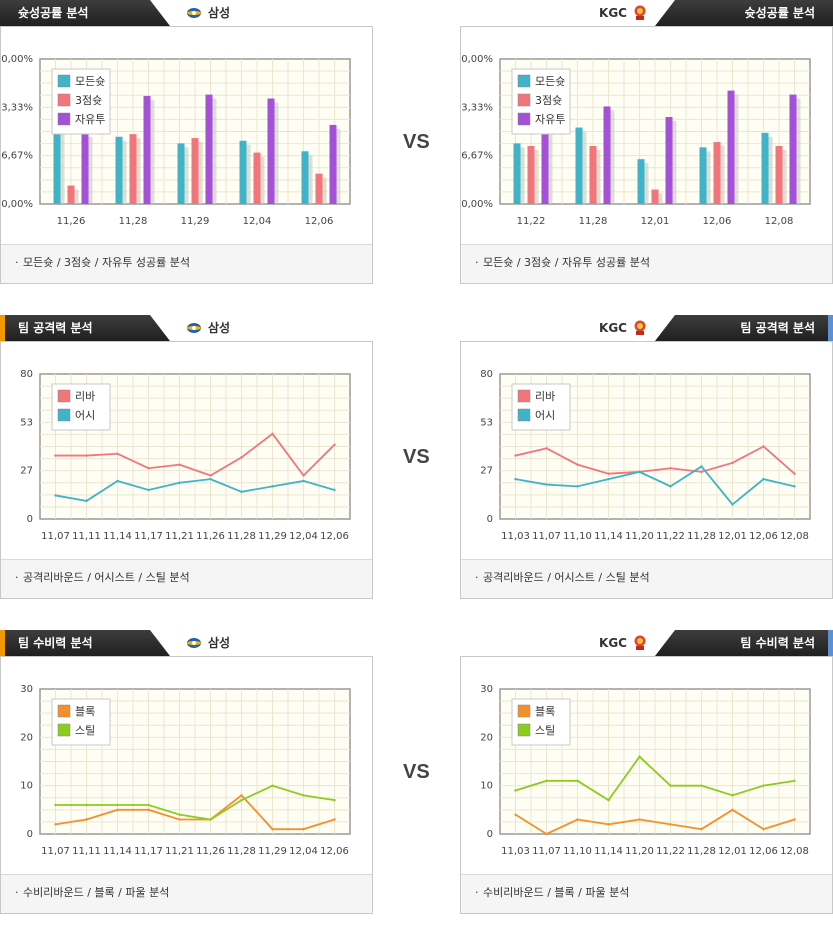 The image size is (833, 930). Describe the element at coordinates (179, 851) in the screenshot. I see `x-tick-label: 11,21` at that location.